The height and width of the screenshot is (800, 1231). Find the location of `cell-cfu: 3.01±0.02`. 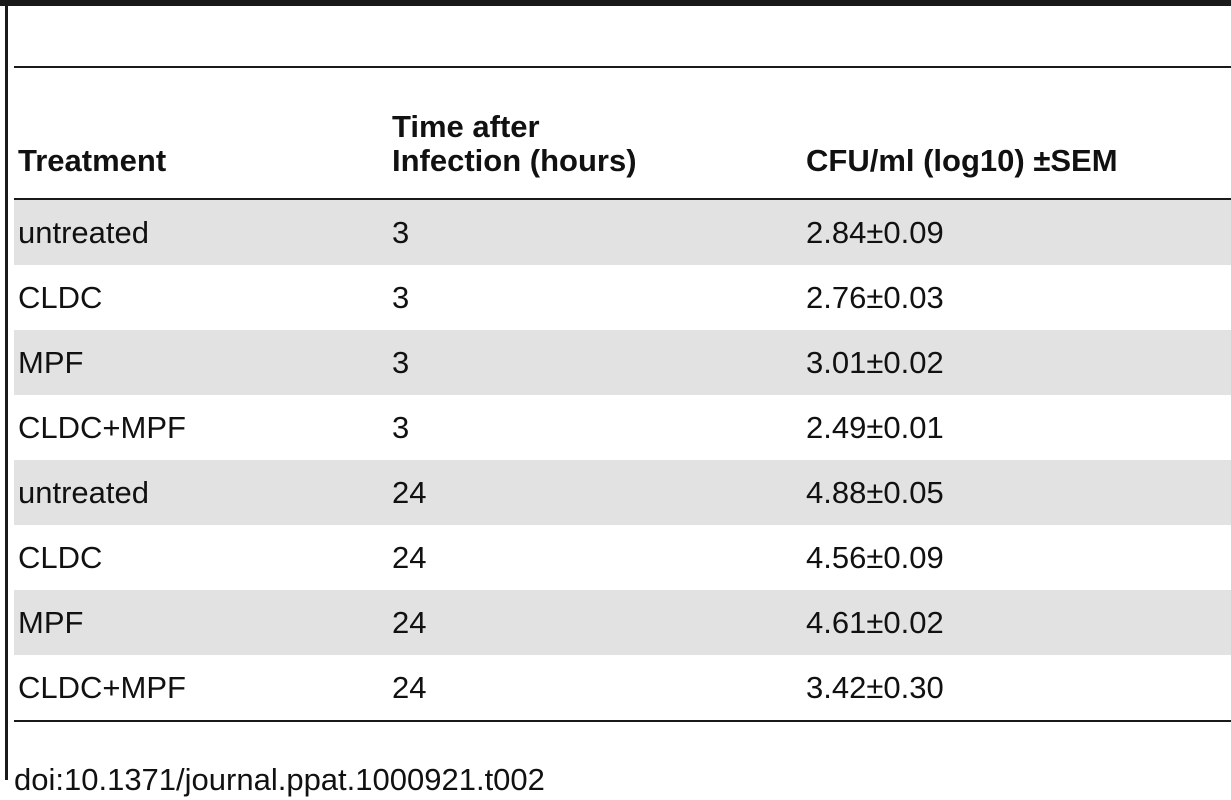

cell-cfu: 3.01±0.02 is located at coordinates (875, 362).